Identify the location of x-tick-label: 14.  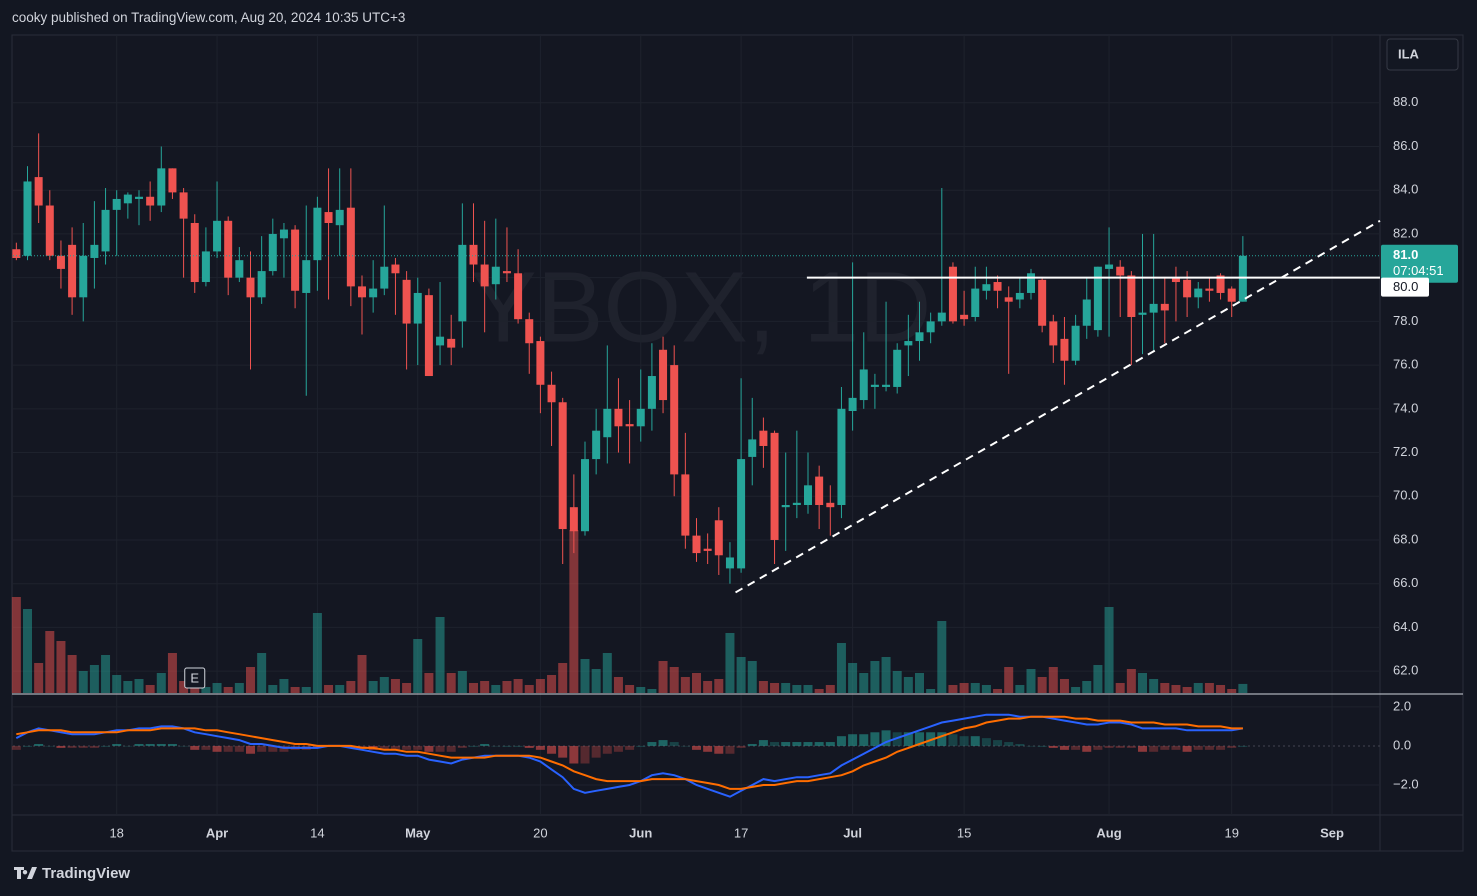
(317, 832).